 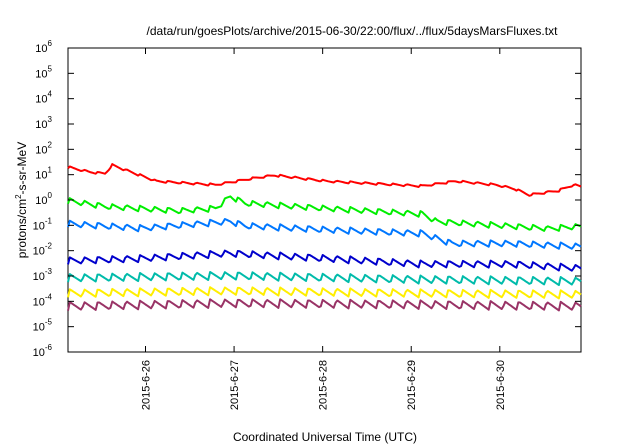 I want to click on y-tick-label: 10⁻⁴, so click(x=43, y=300).